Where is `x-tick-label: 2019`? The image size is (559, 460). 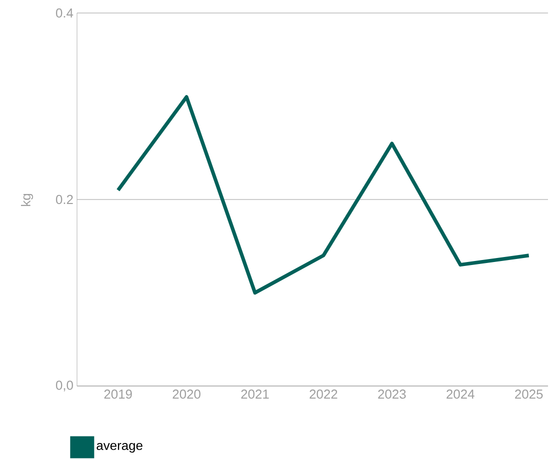 x-tick-label: 2019 is located at coordinates (118, 394).